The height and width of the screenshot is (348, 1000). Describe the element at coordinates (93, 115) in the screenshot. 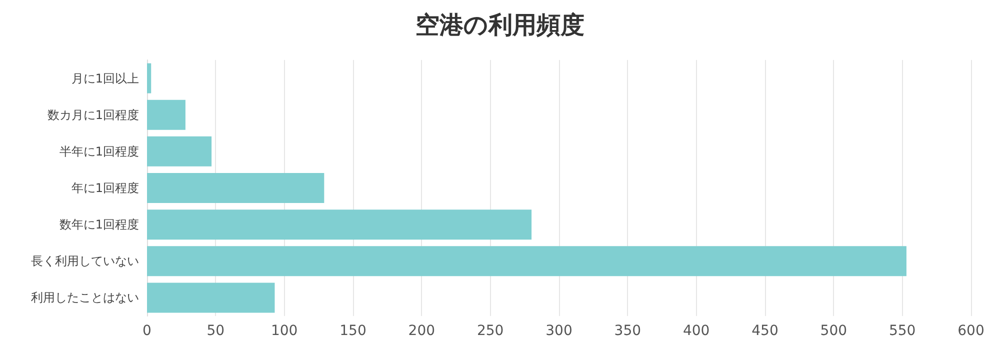

I see `y-tick-label: 数カ月に1回程度` at that location.